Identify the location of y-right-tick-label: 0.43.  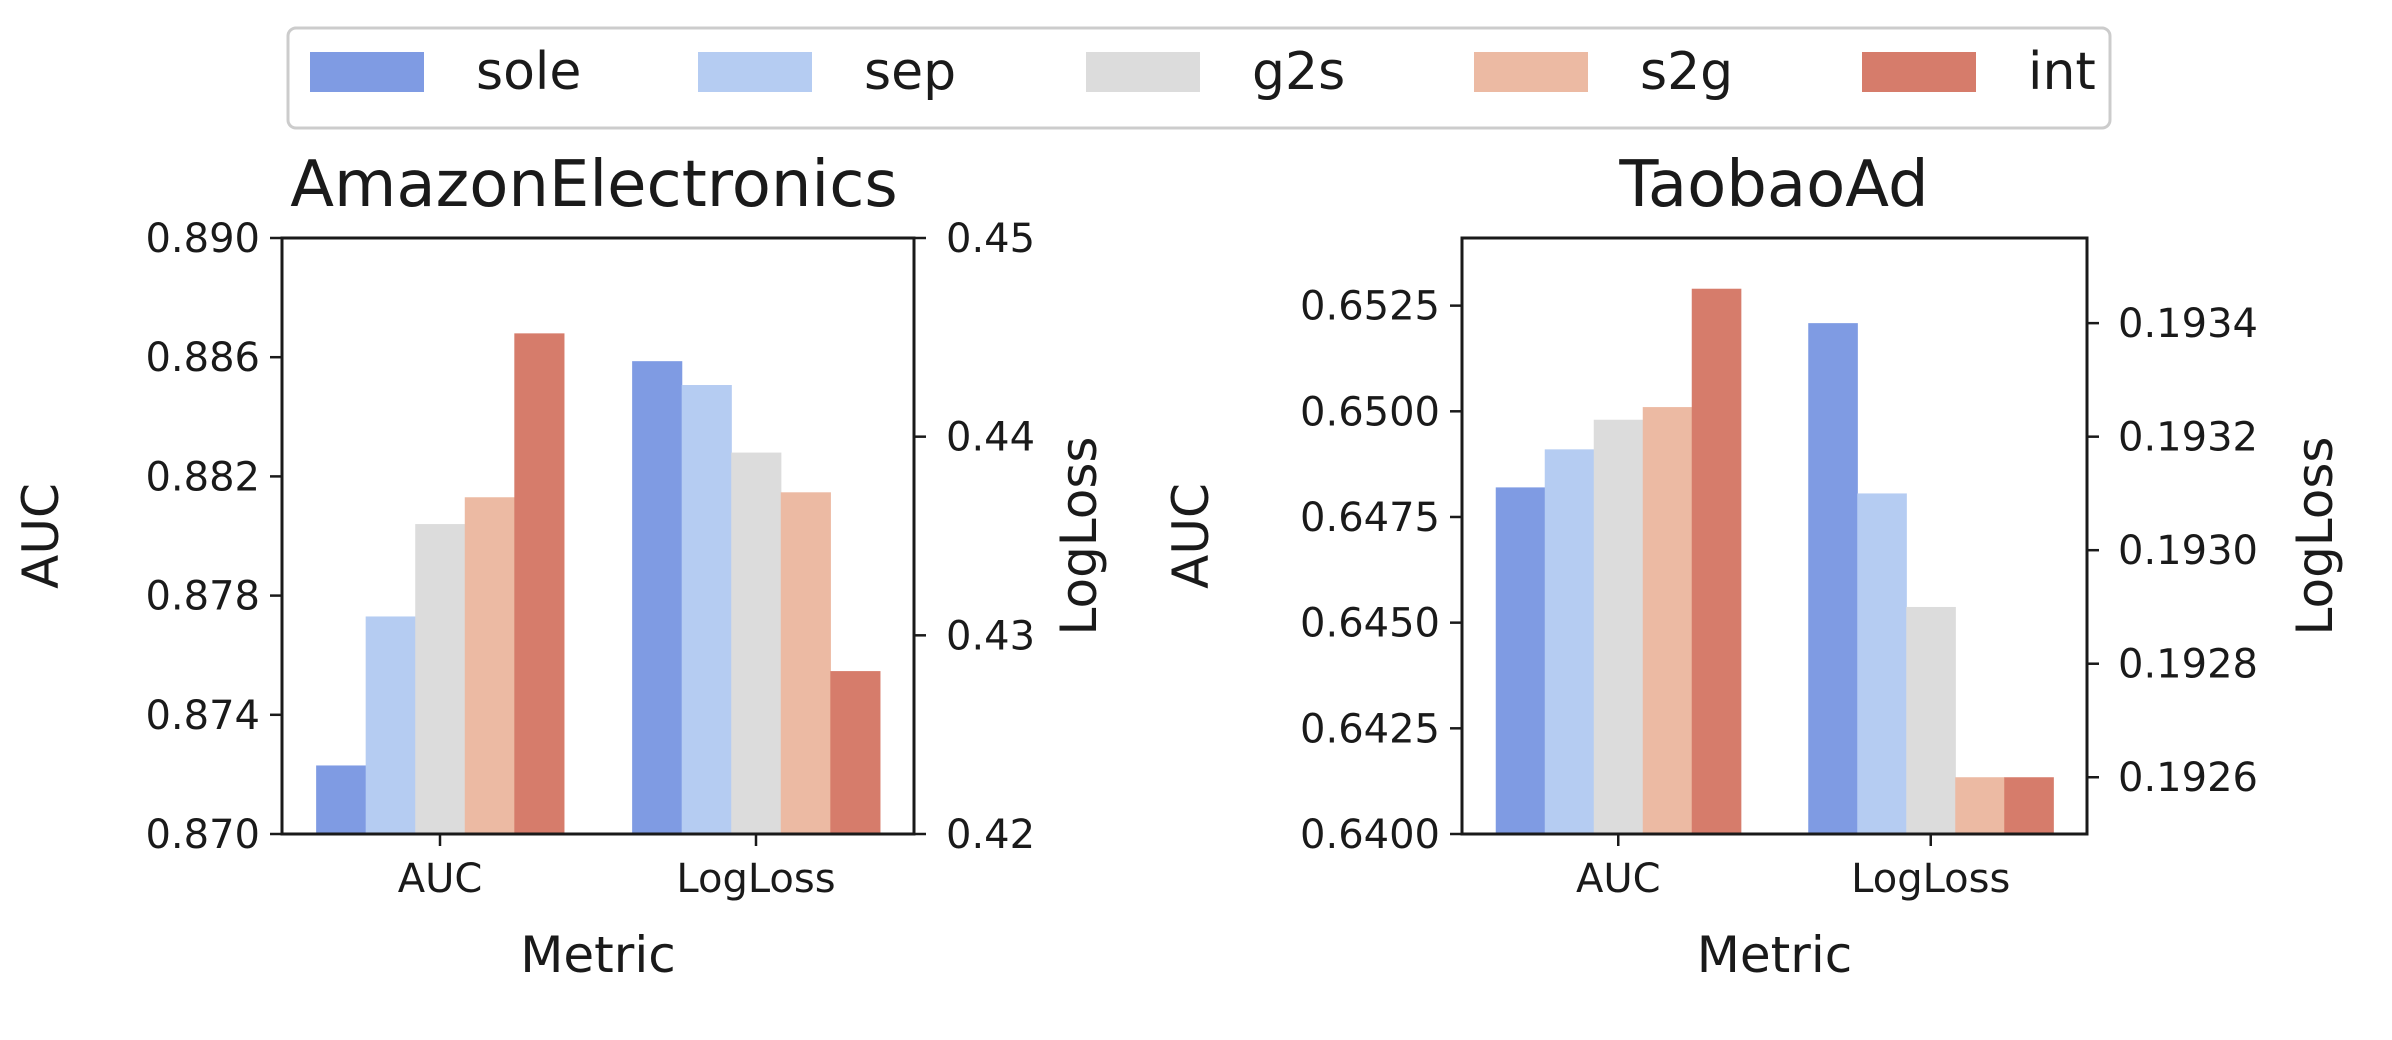
(990, 636).